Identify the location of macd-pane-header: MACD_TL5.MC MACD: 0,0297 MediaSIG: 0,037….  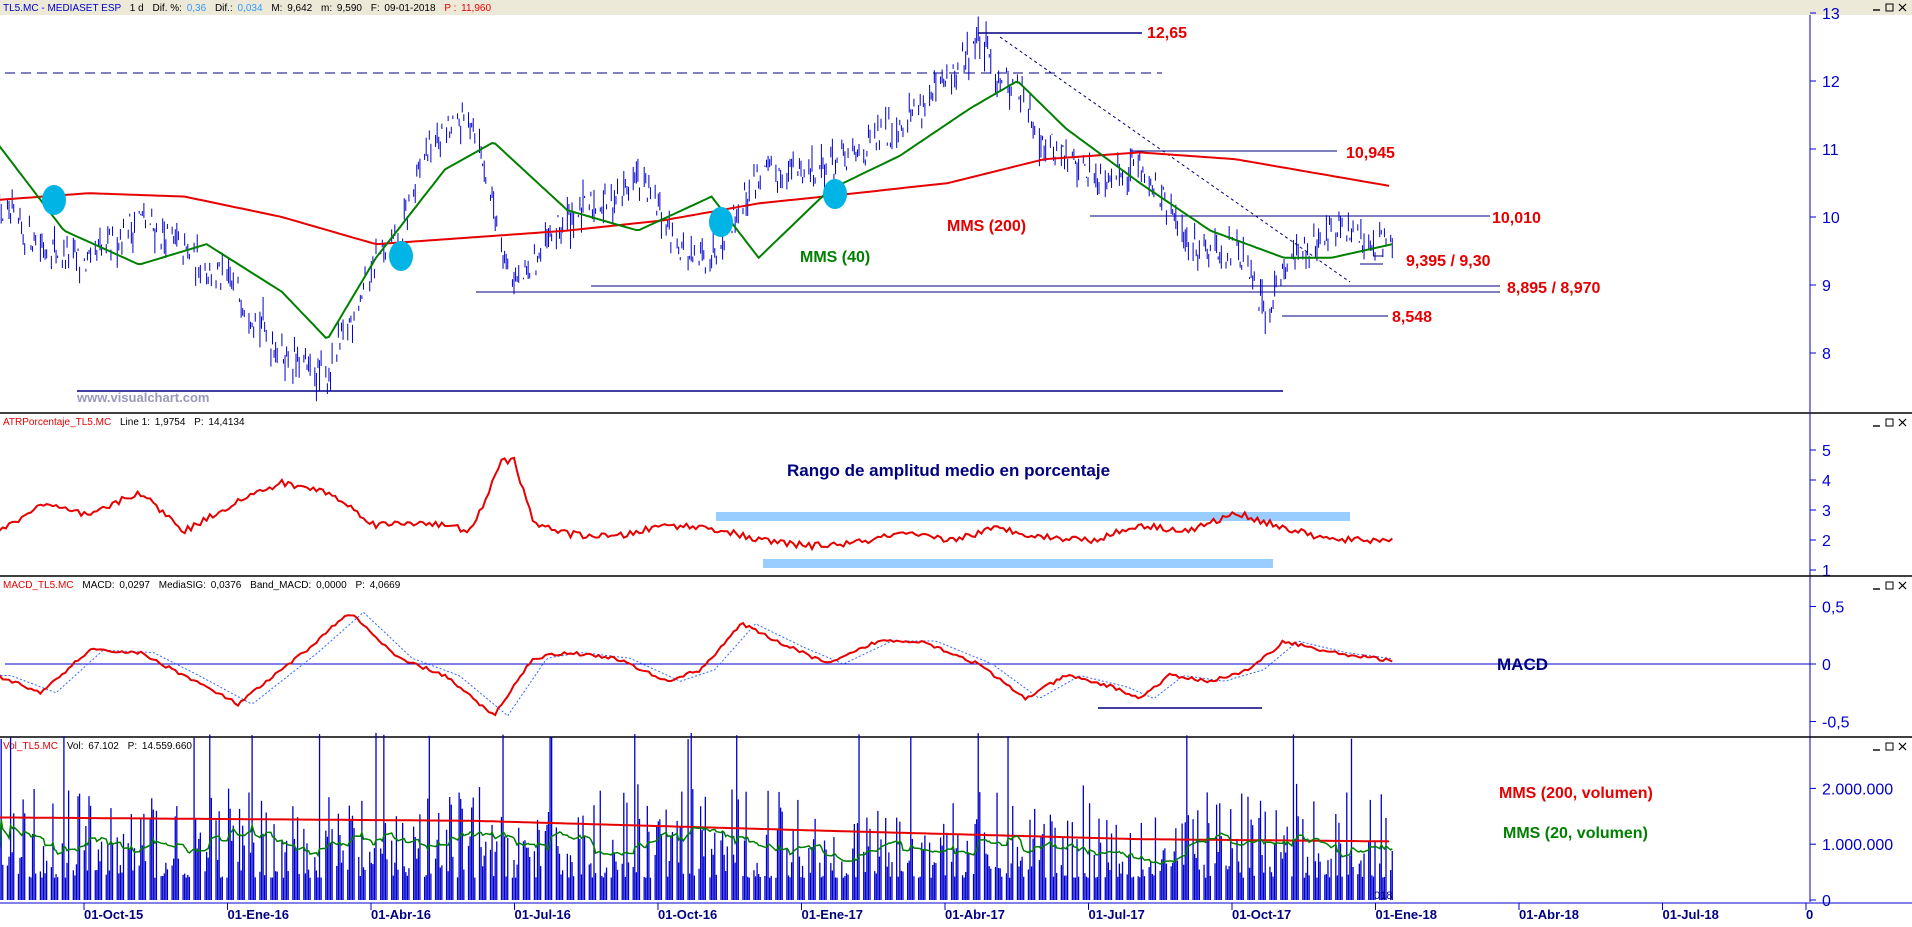
(202, 585).